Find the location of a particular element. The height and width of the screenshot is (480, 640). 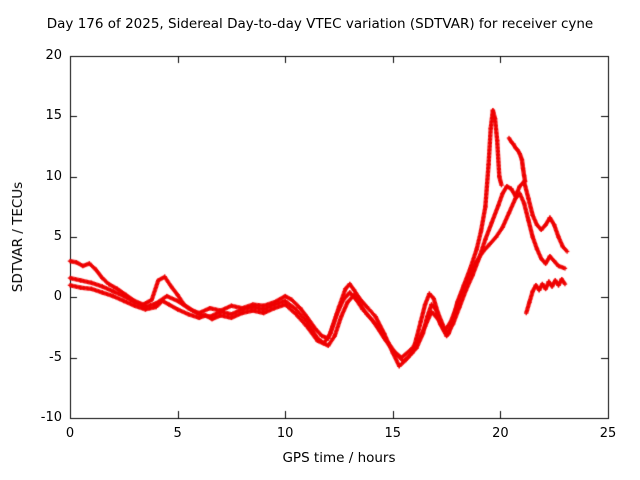

x-tick-label: 5 is located at coordinates (177, 433).